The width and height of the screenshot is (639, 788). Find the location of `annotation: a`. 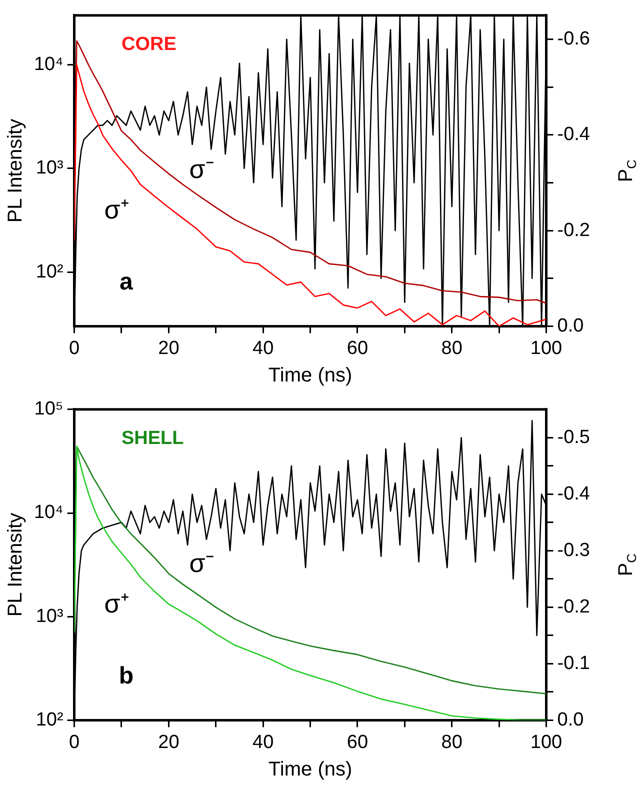

annotation: a is located at coordinates (127, 282).